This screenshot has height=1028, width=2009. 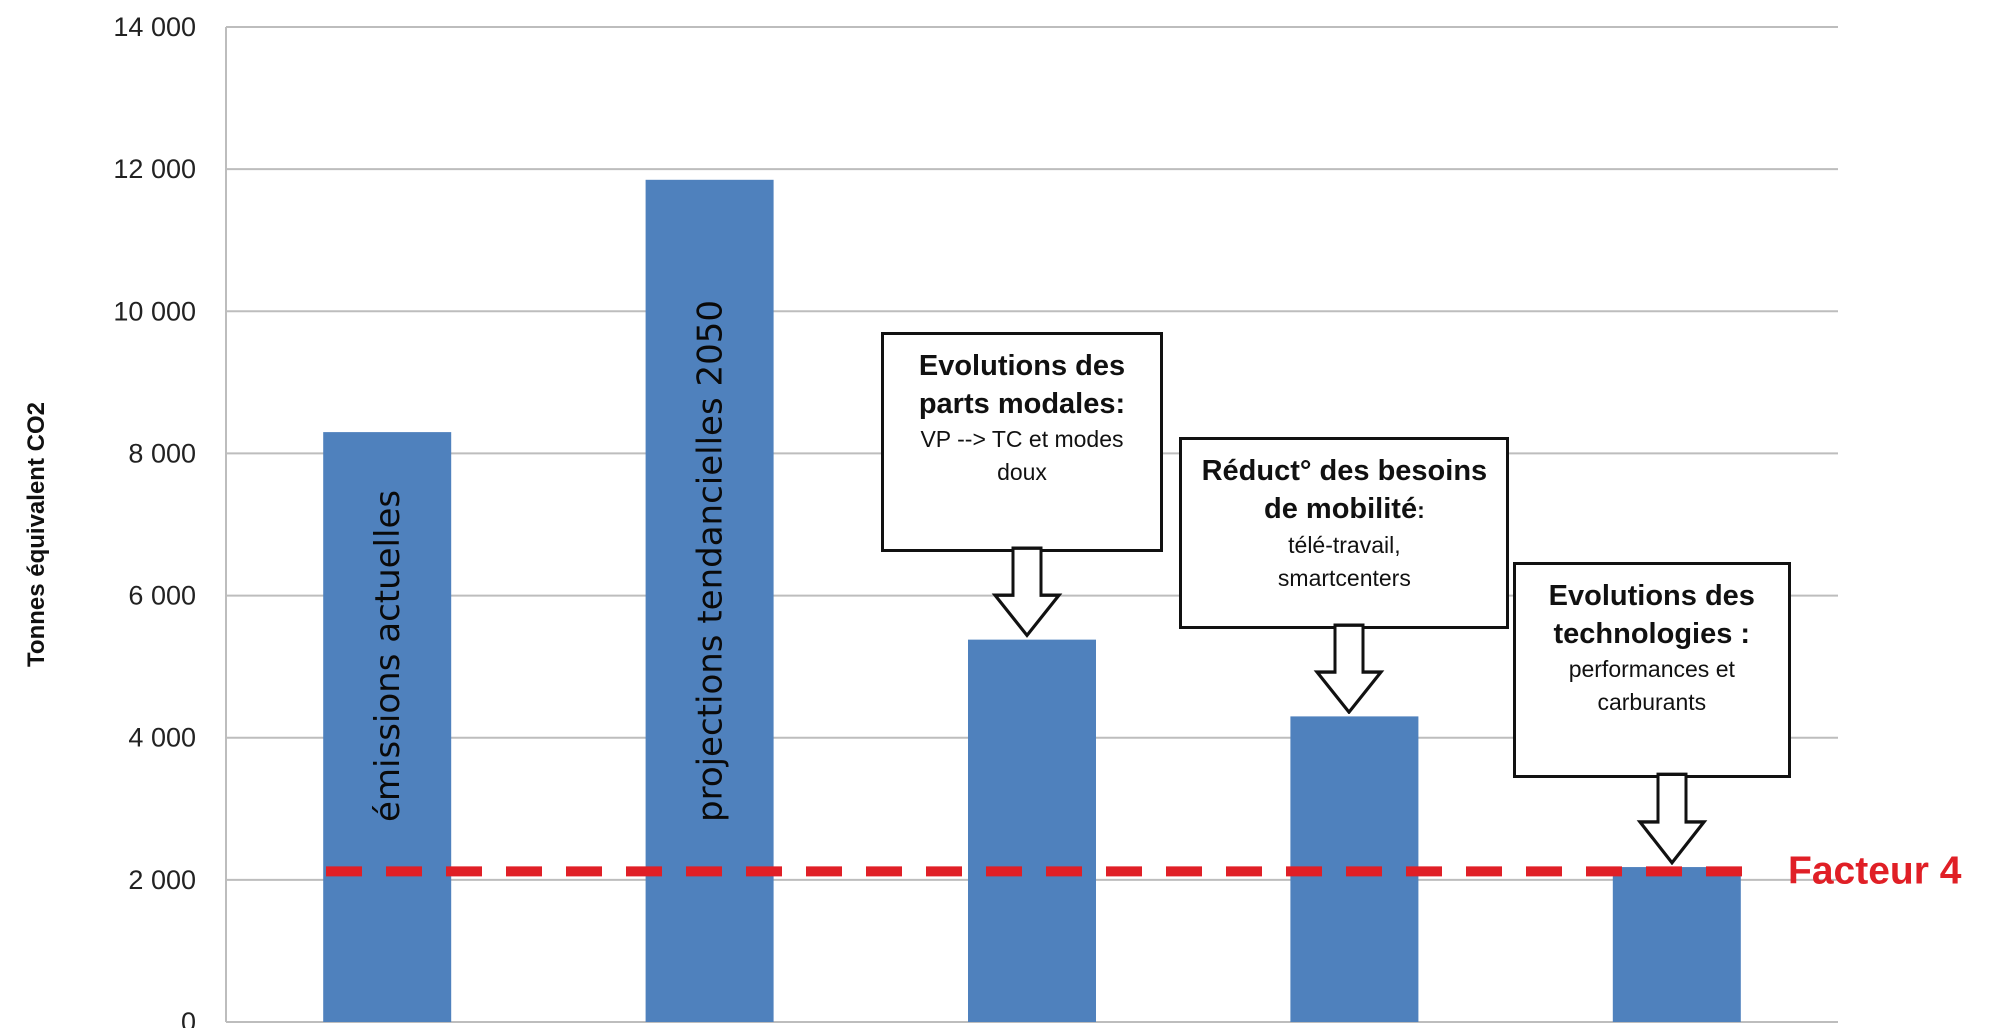 I want to click on y-tick-label: 2 000, so click(x=162, y=880).